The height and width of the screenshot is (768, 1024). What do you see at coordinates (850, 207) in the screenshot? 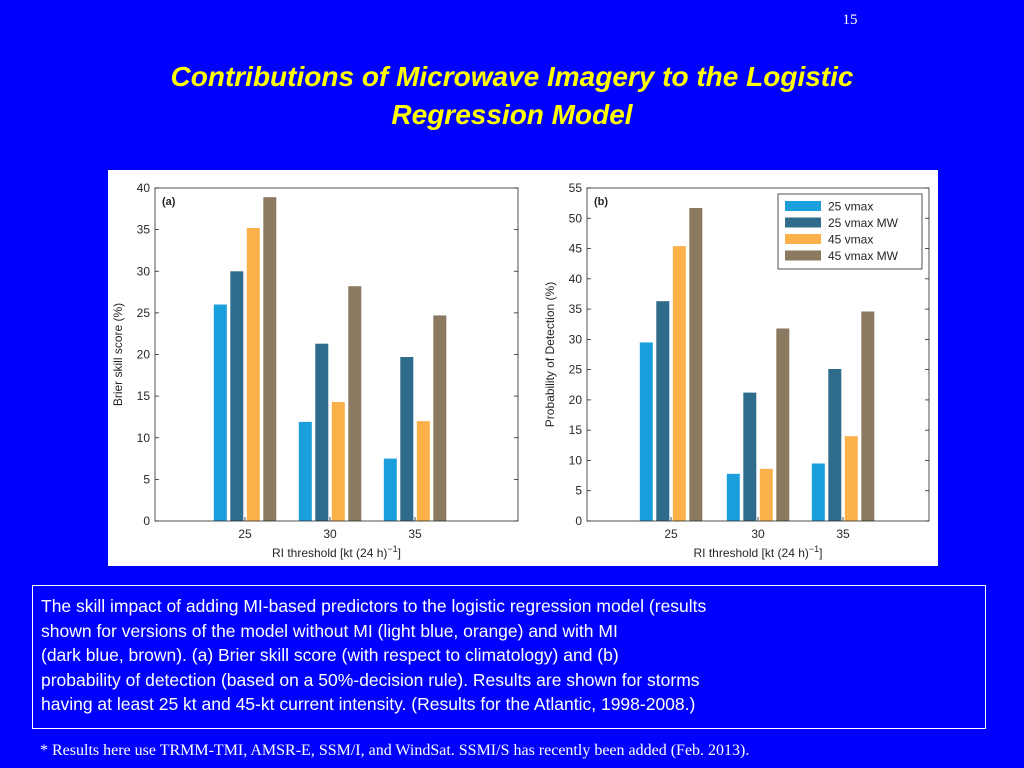
I see `legend-label: 25 vmax` at bounding box center [850, 207].